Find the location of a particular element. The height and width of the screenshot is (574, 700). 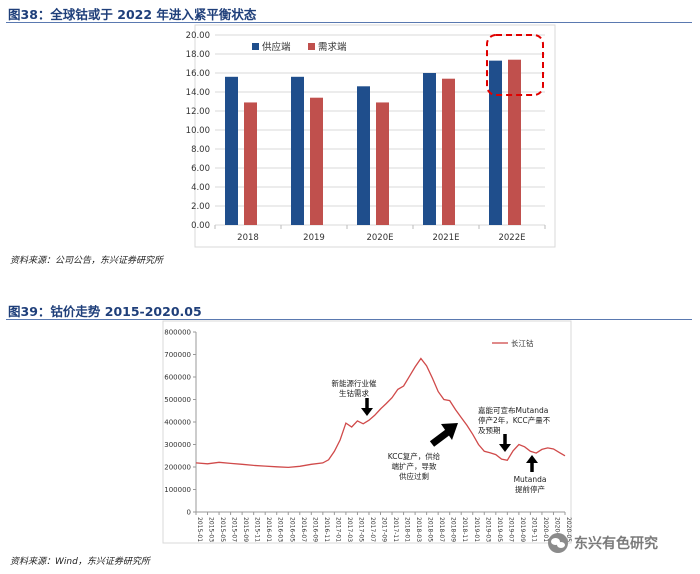

y-tick-label: 600000 is located at coordinates (177, 378).